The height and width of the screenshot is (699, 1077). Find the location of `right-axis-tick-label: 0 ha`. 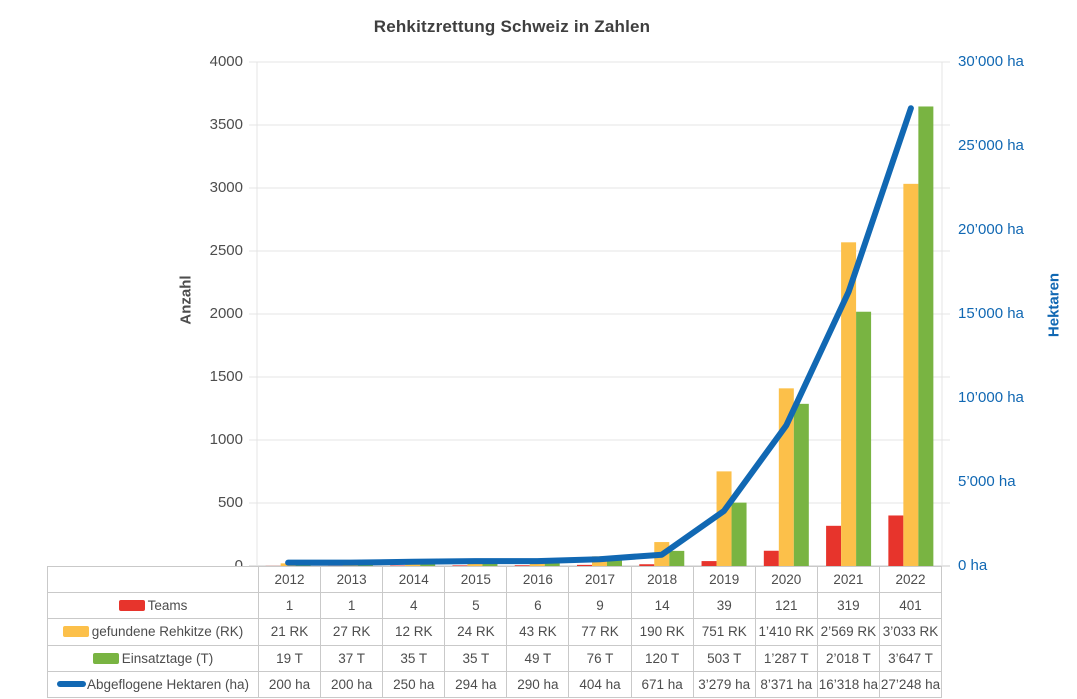

right-axis-tick-label: 0 ha is located at coordinates (973, 565).